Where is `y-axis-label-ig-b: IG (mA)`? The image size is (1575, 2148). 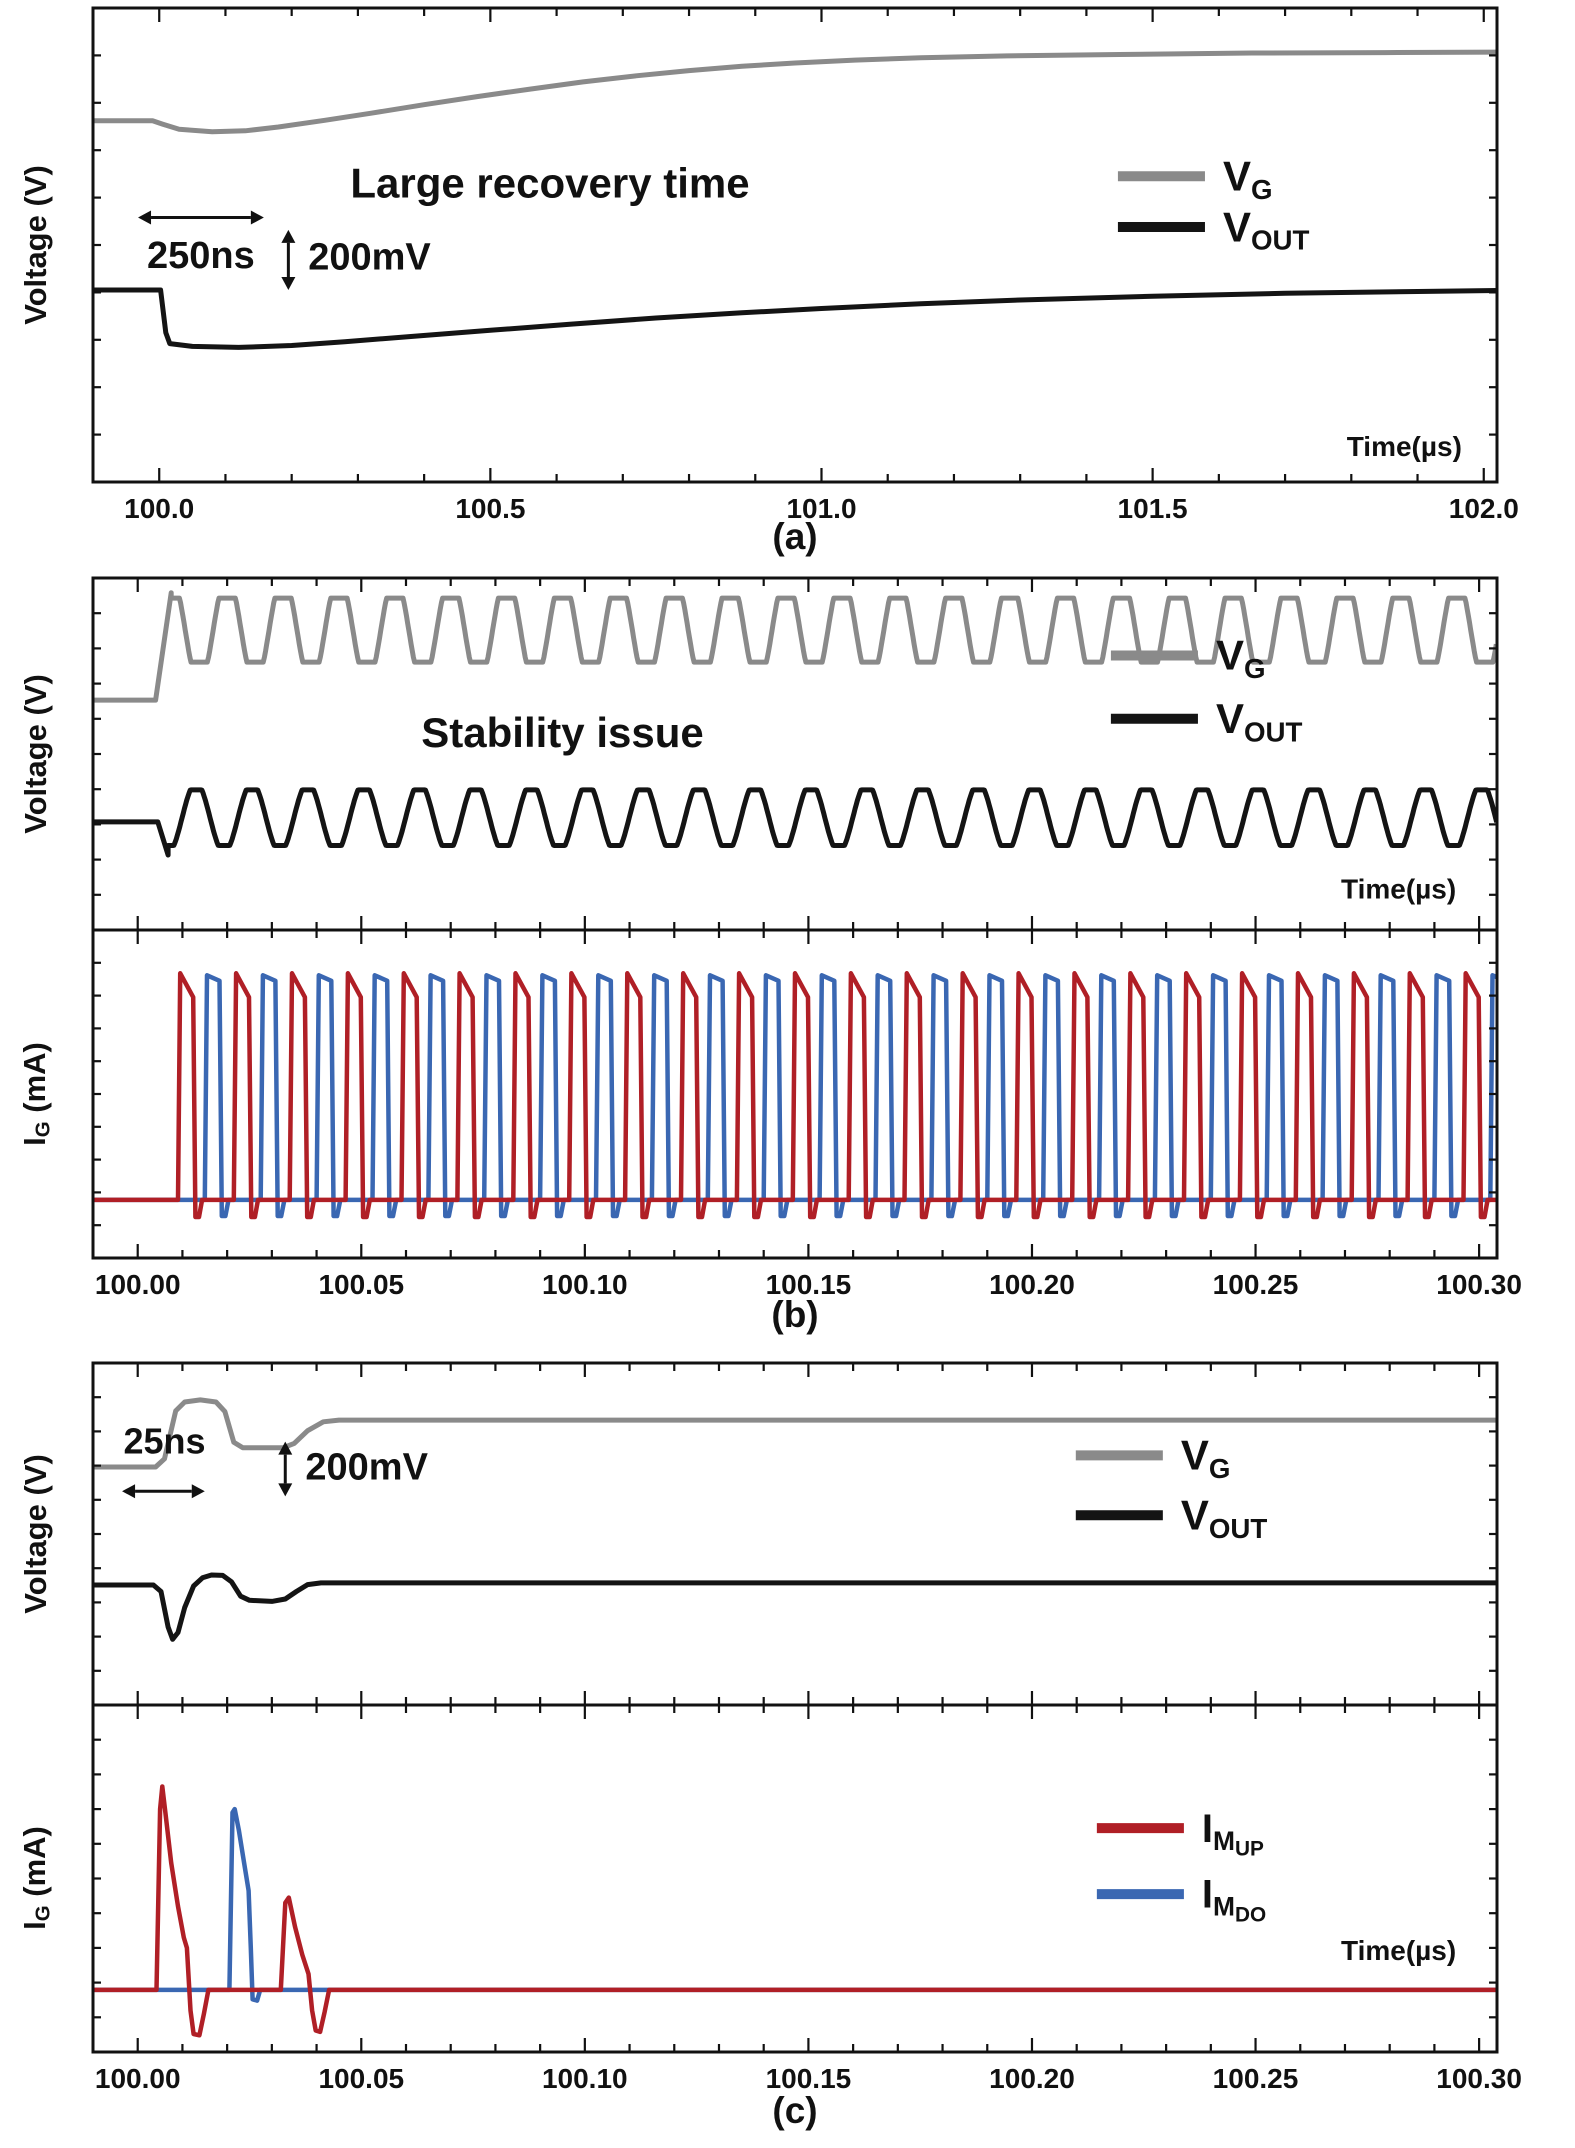
y-axis-label-ig-b: IG (mA) is located at coordinates (35, 1094).